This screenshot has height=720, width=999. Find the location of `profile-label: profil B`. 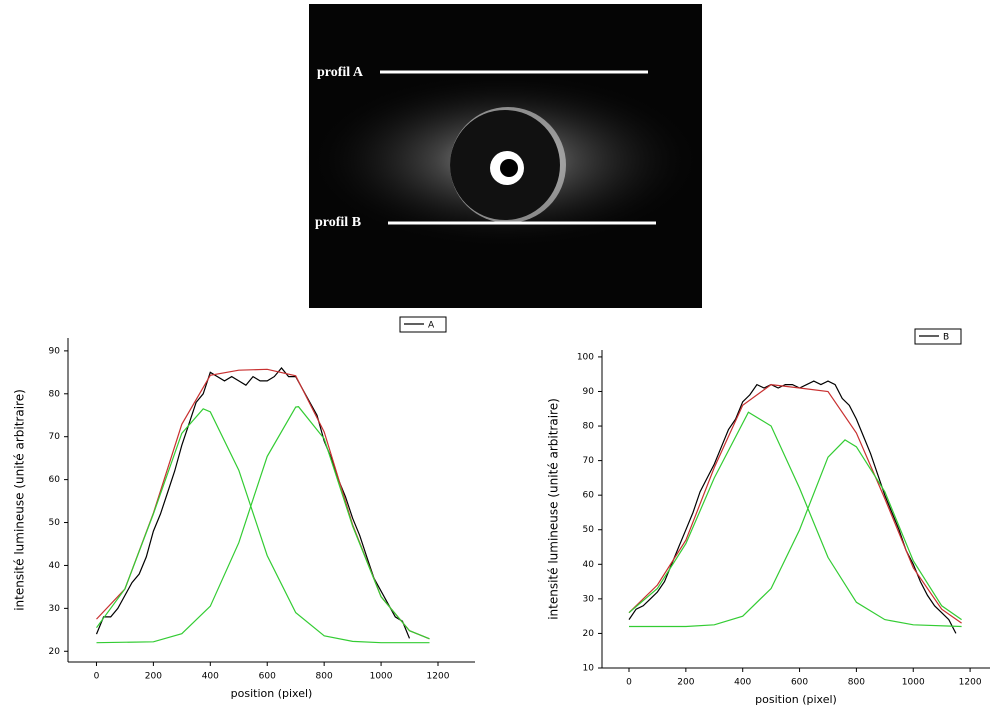

profile-label: profil B is located at coordinates (338, 222).